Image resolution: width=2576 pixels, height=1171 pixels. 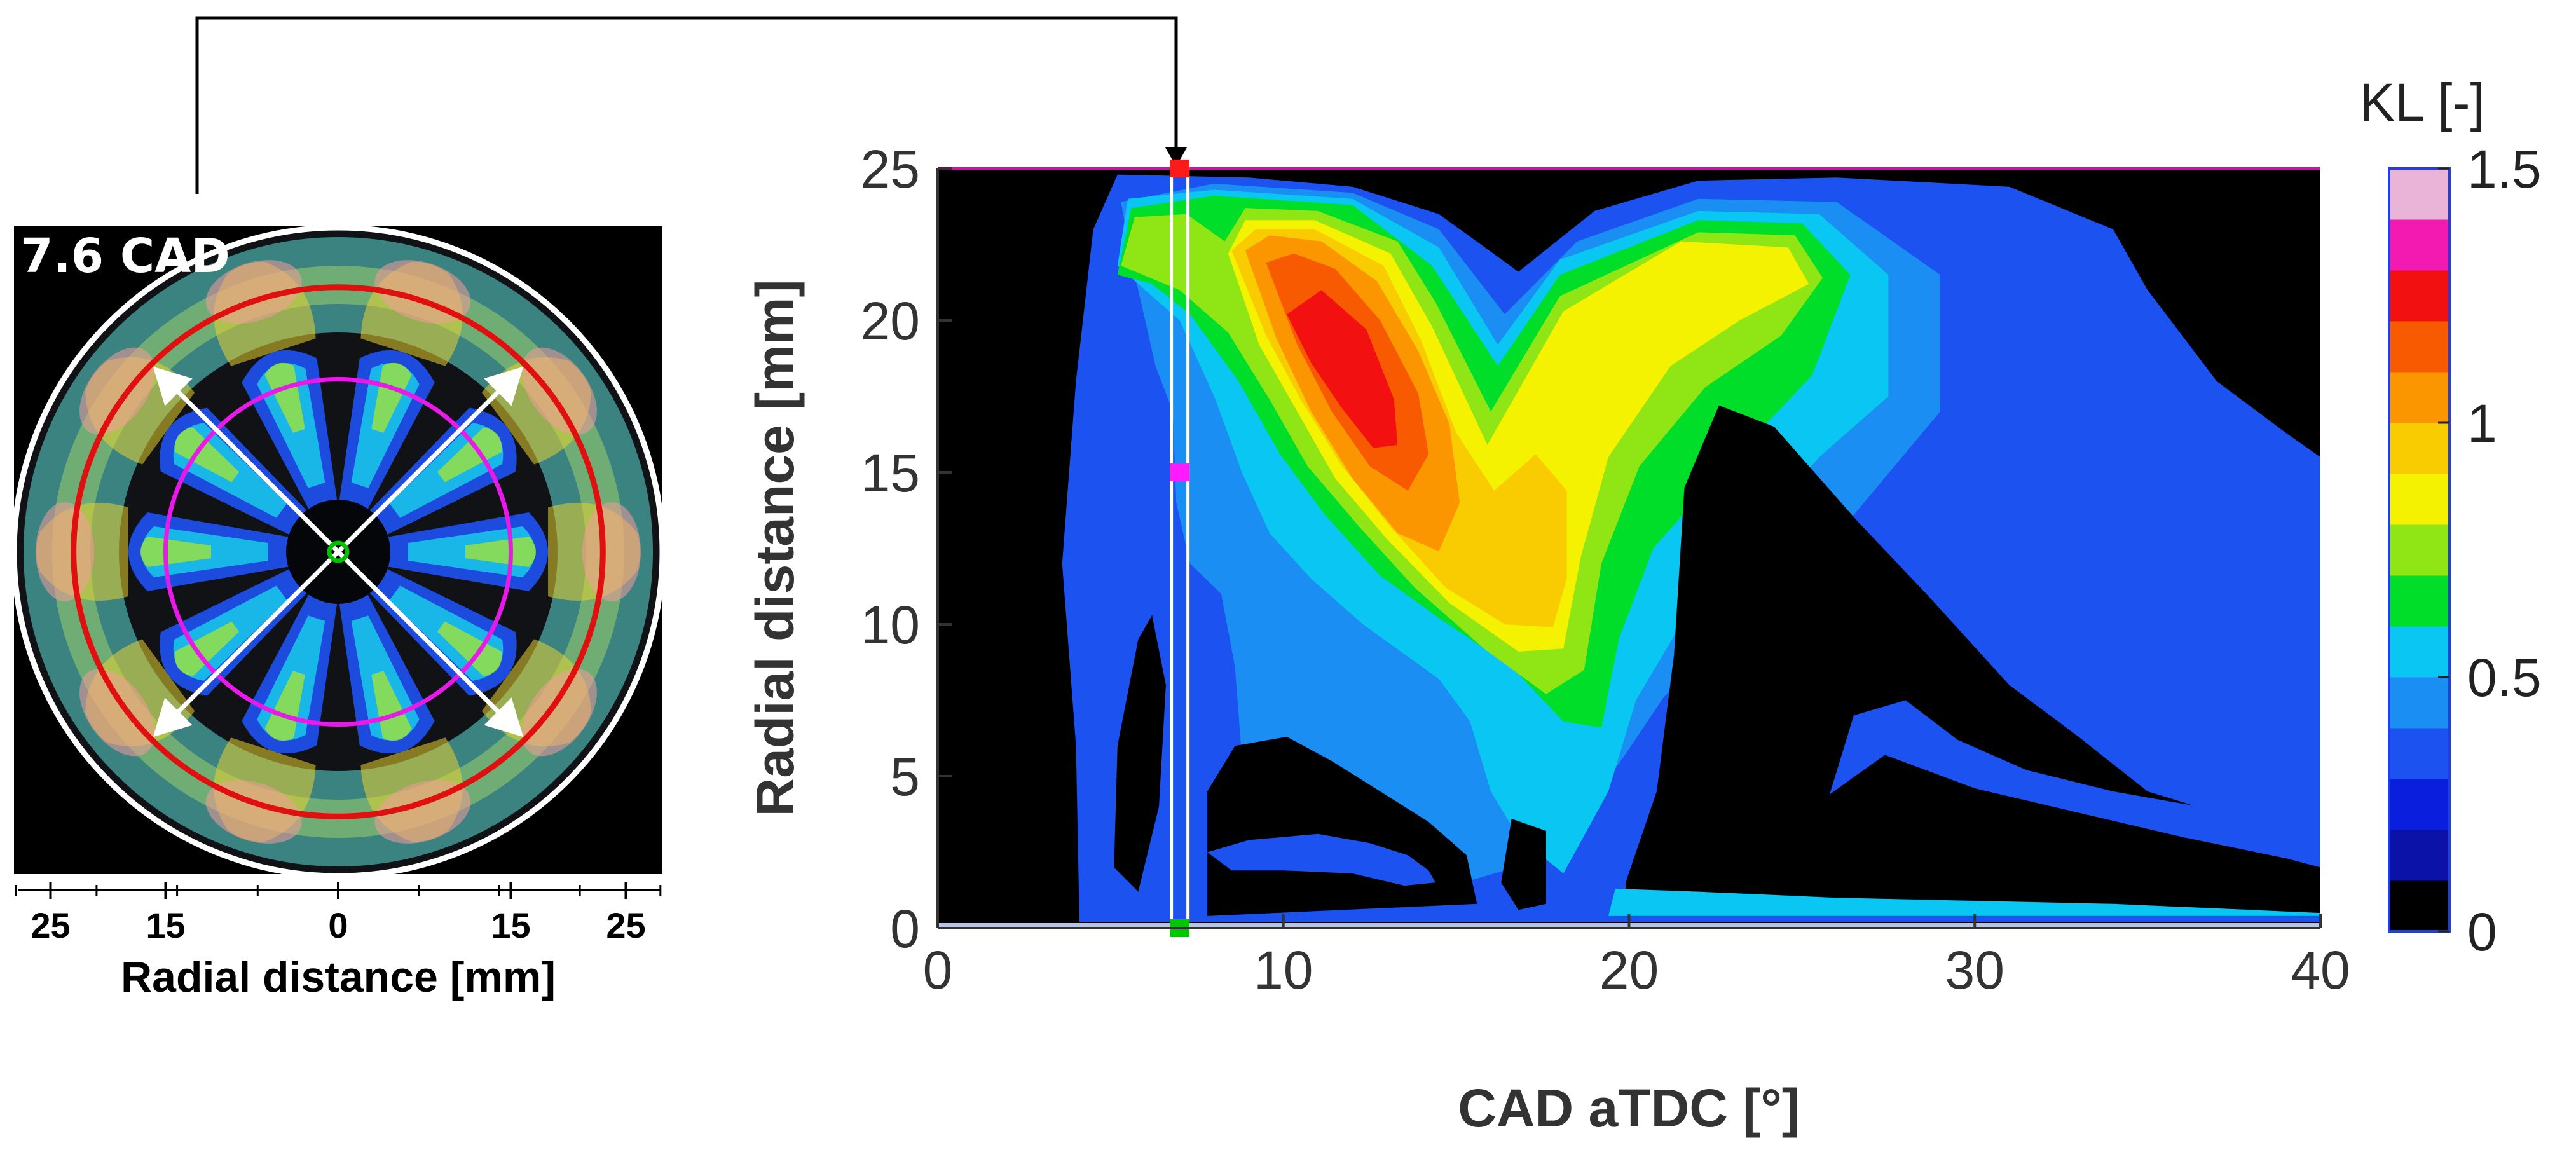 I want to click on y-tick-label: 15, so click(x=891, y=473).